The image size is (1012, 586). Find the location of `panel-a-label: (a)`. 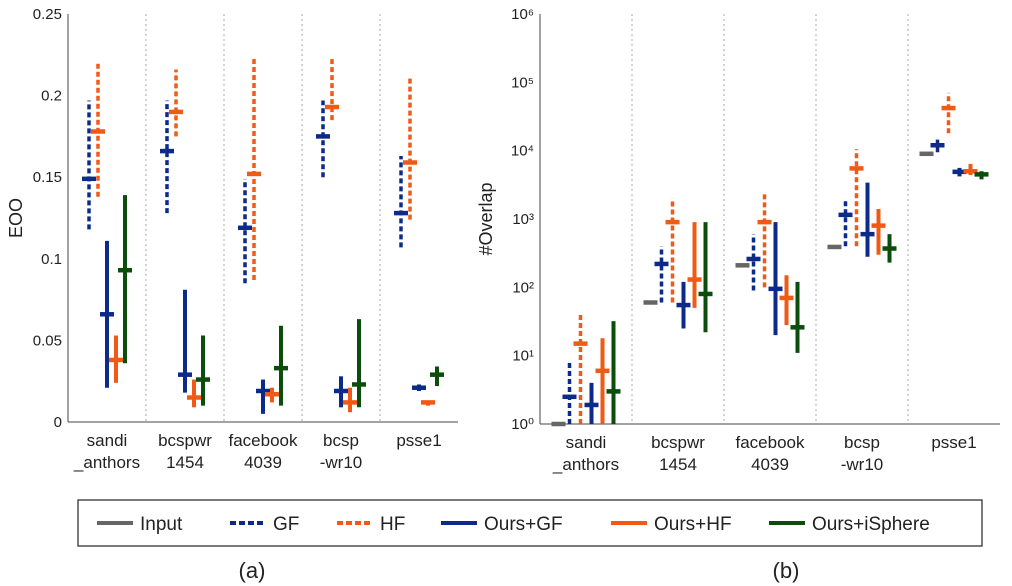

panel-a-label: (a) is located at coordinates (252, 570).